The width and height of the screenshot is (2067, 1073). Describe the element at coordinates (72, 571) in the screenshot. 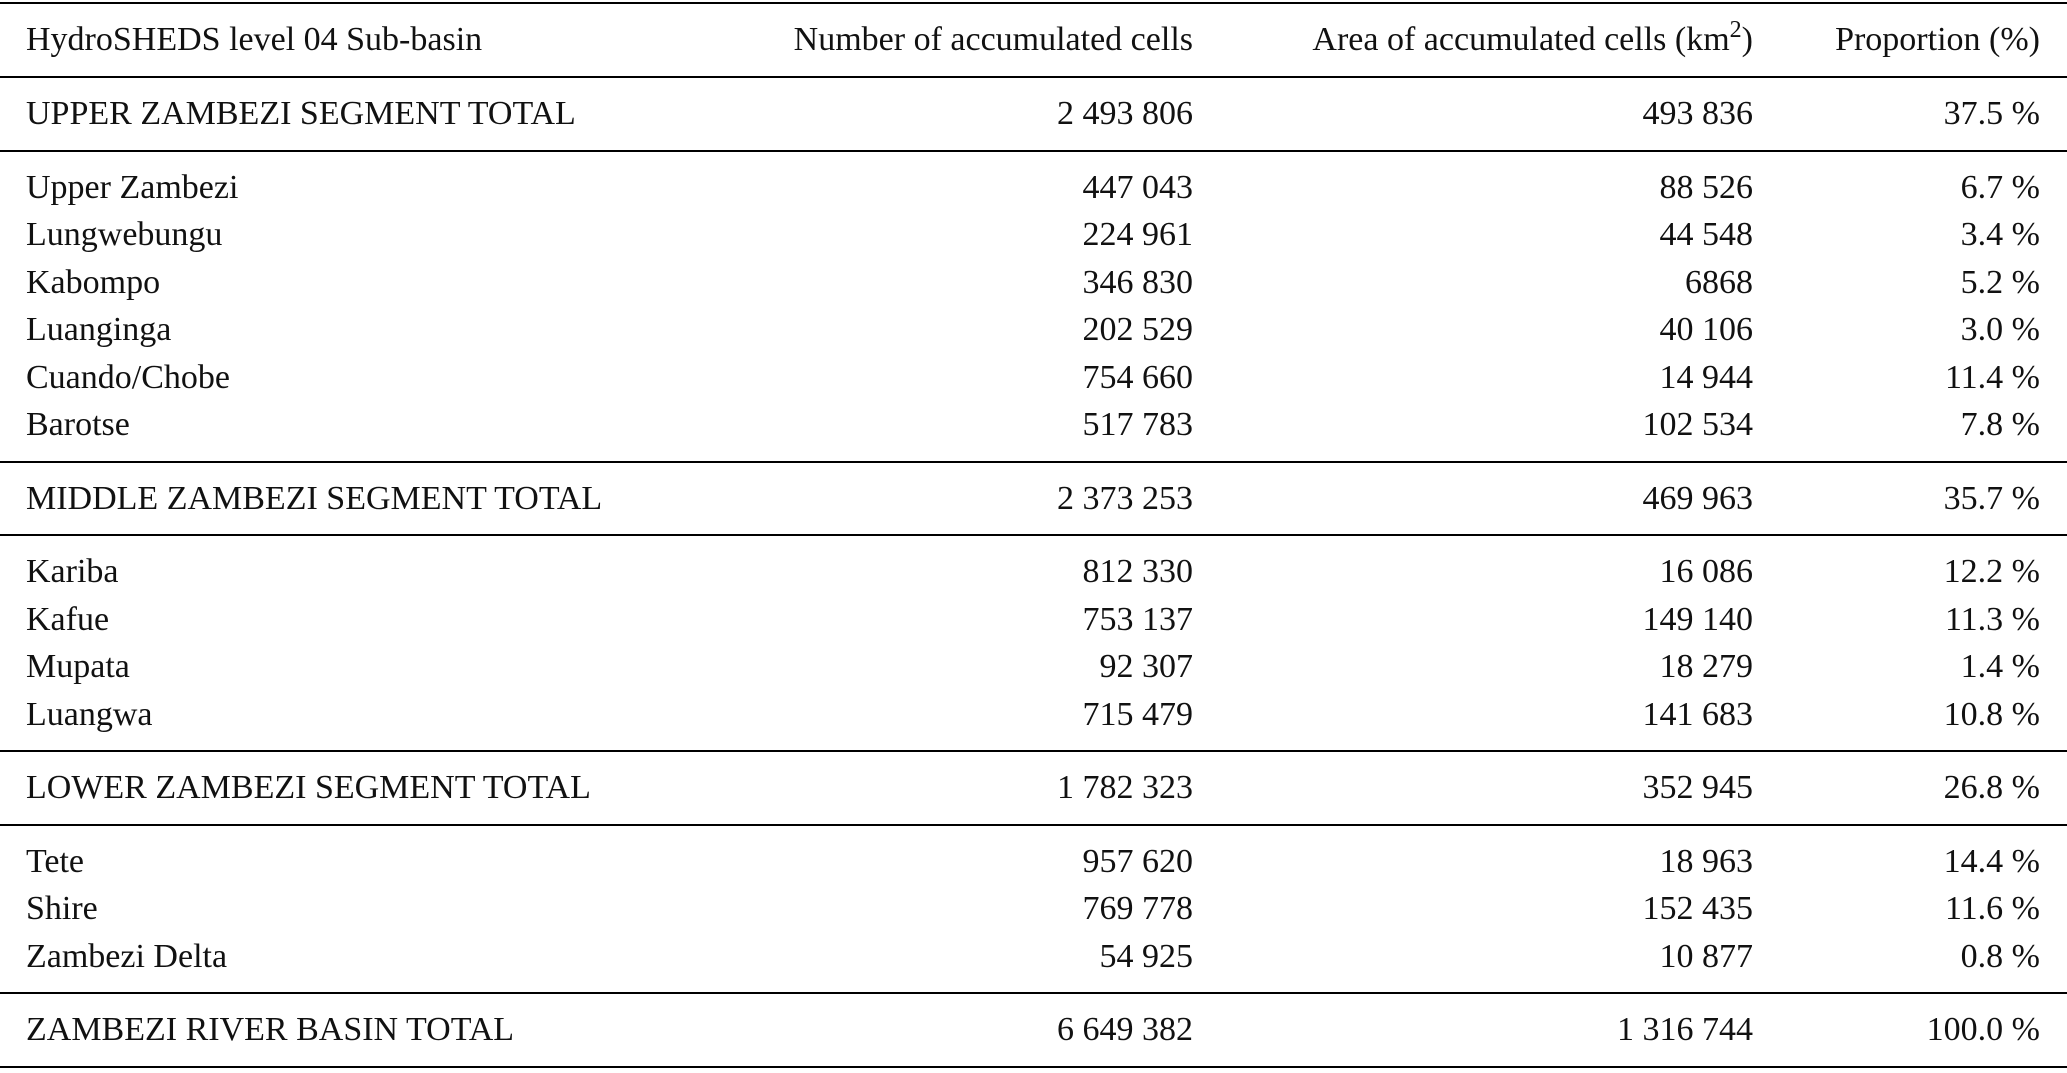

I see `row-label: Kariba` at that location.